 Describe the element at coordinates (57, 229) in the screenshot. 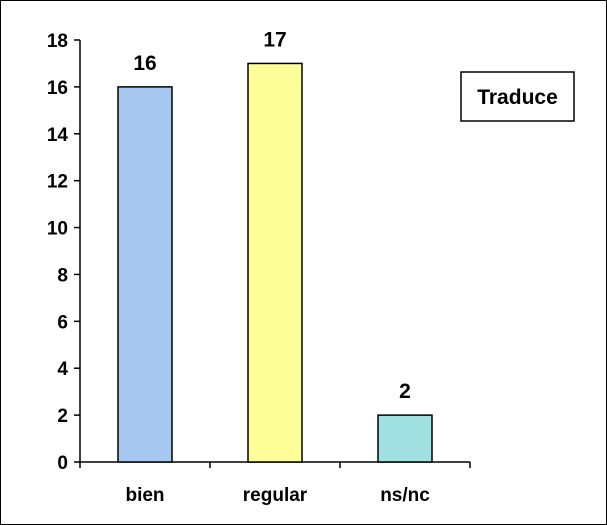

I see `y-tick-label: 10` at that location.